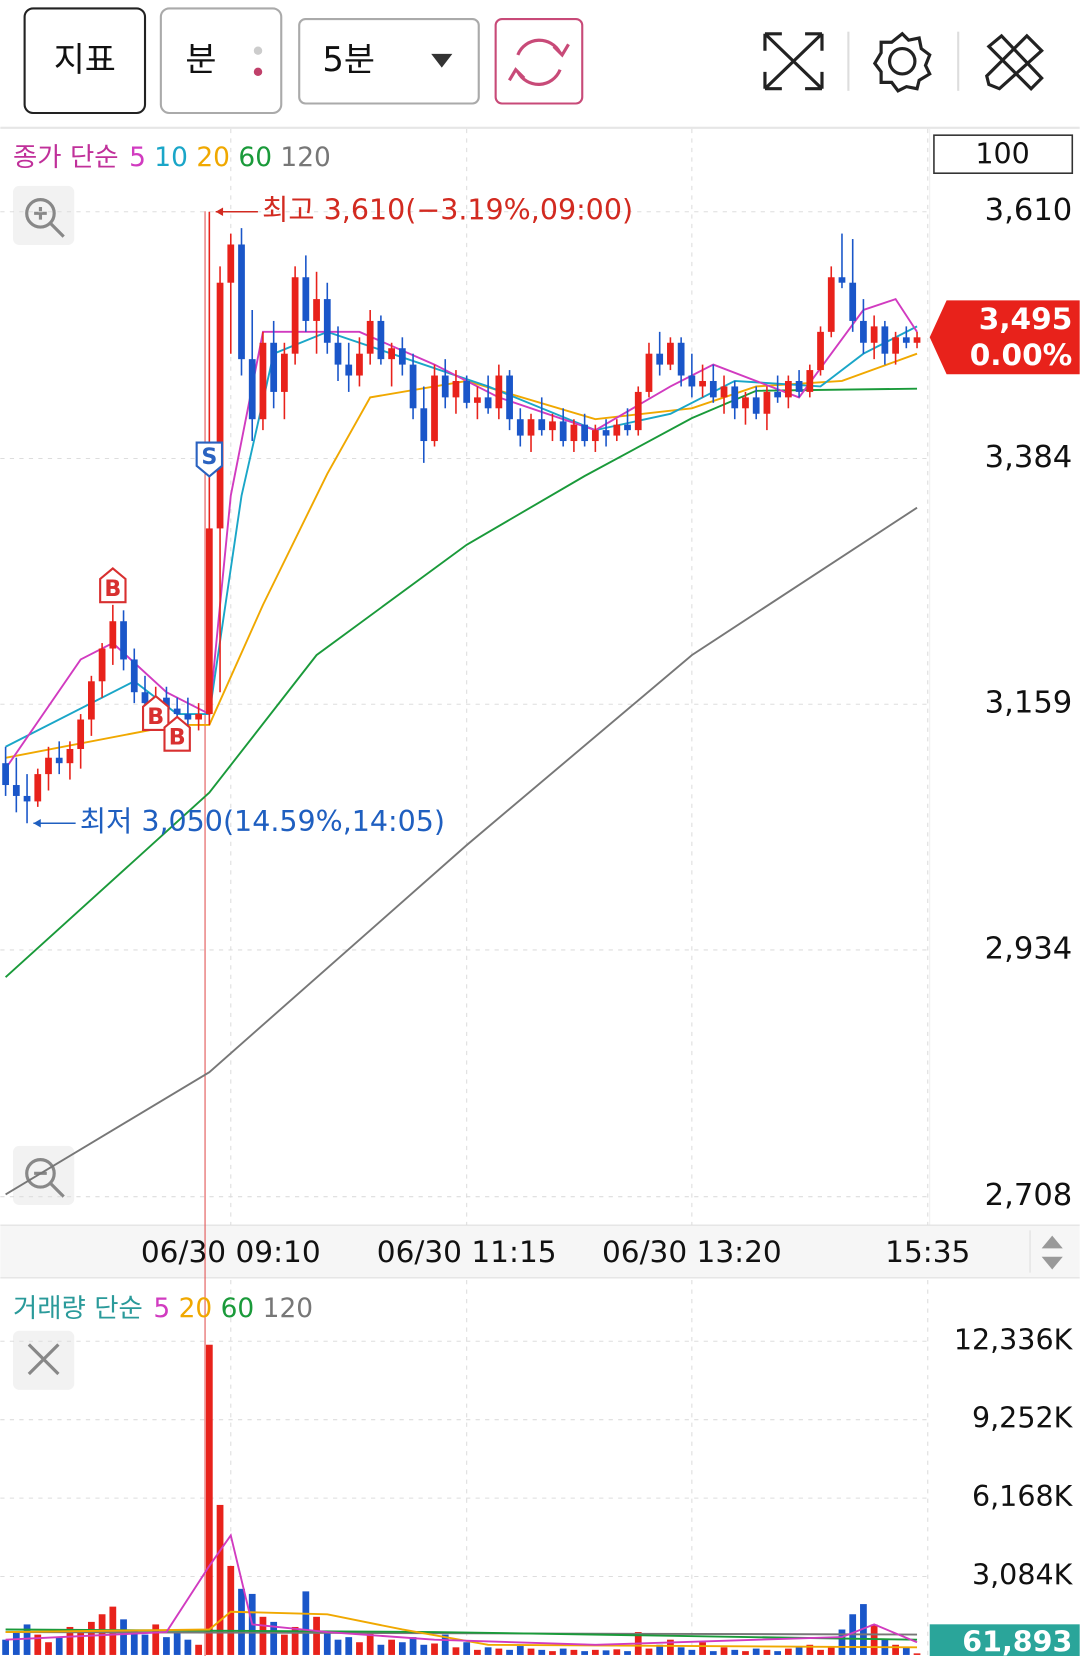  Describe the element at coordinates (1026, 319) in the screenshot. I see `current-price-label: 3,495` at that location.